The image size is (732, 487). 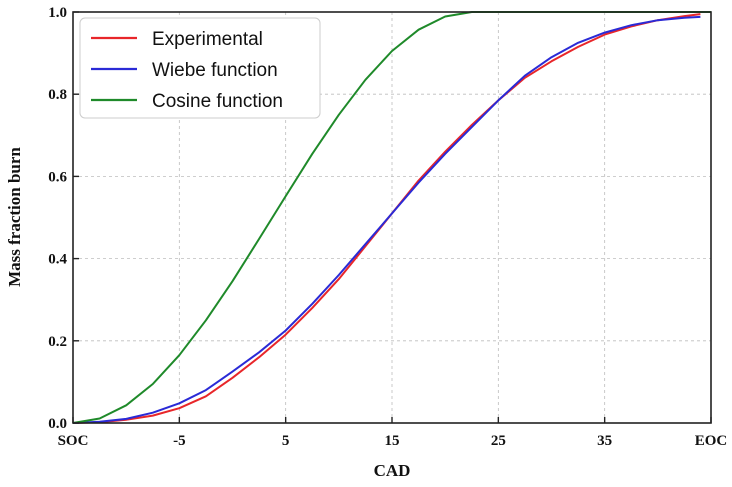 What do you see at coordinates (57, 424) in the screenshot?
I see `y-tick-label: 0.0` at bounding box center [57, 424].